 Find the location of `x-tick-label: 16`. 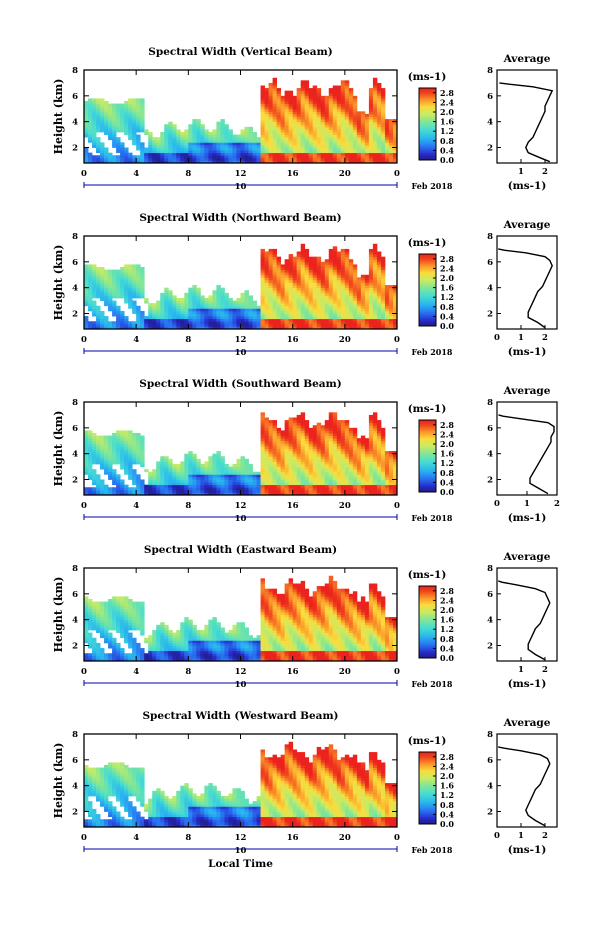

x-tick-label: 16 is located at coordinates (293, 340).